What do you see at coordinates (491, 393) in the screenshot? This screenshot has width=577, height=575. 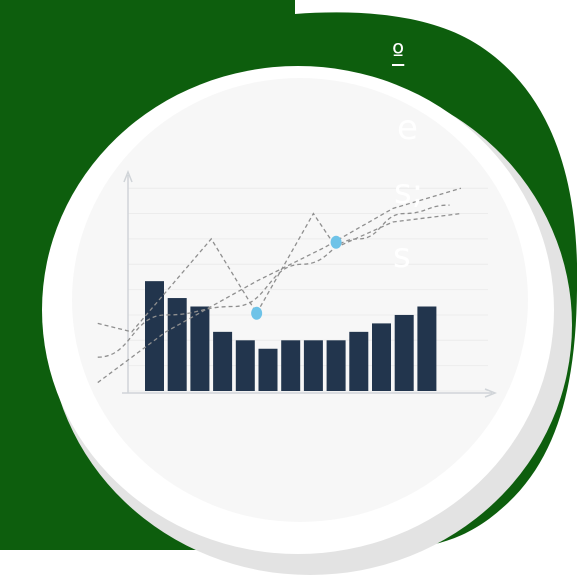 I see `x-axis-arrow` at bounding box center [491, 393].